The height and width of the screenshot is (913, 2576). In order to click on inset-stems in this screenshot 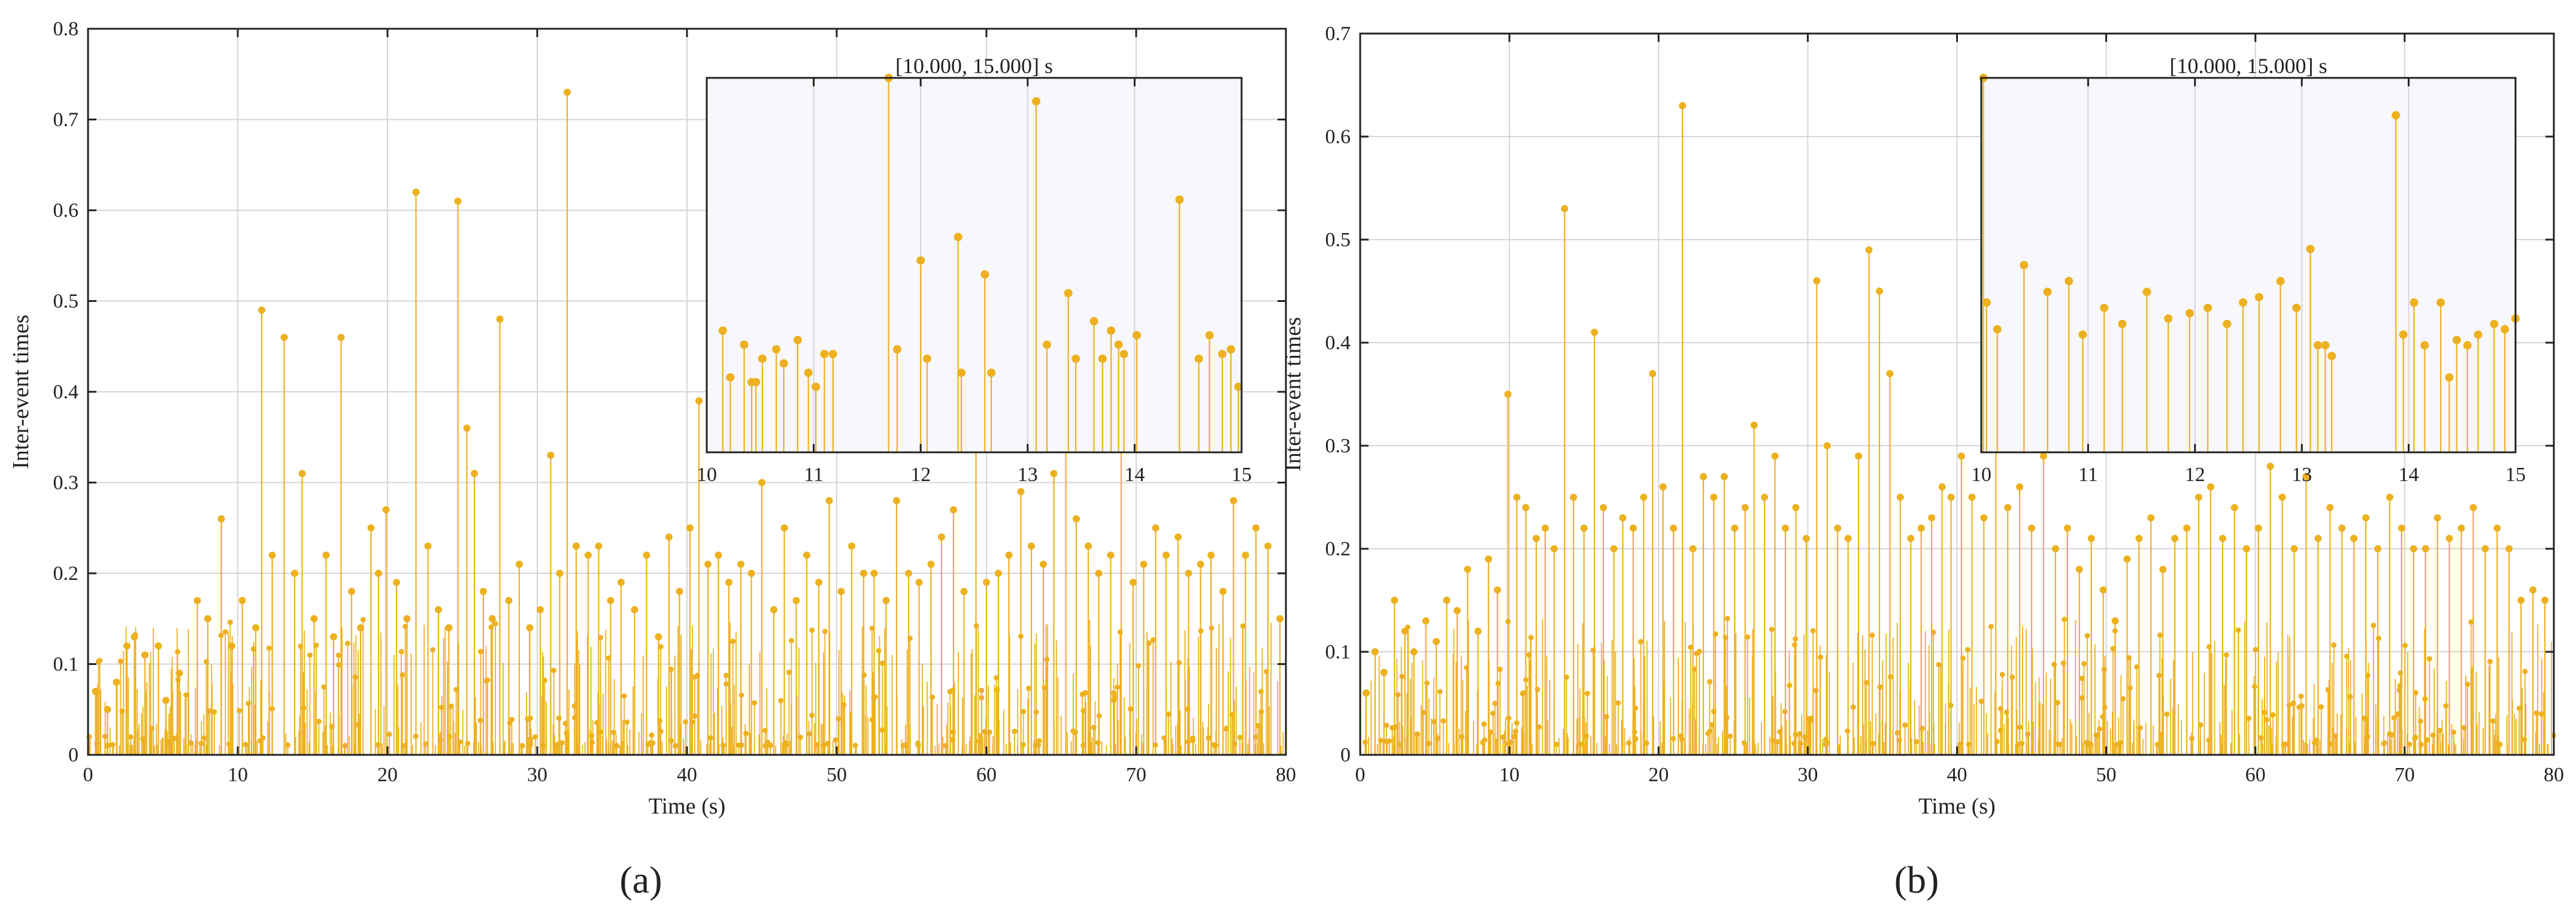, I will do `click(980, 263)`.